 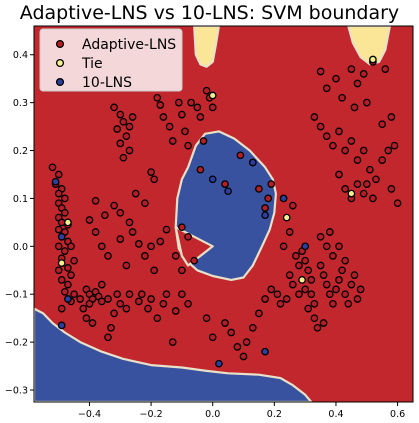 What do you see at coordinates (274, 414) in the screenshot?
I see `x-tick-label: 0.2` at bounding box center [274, 414].